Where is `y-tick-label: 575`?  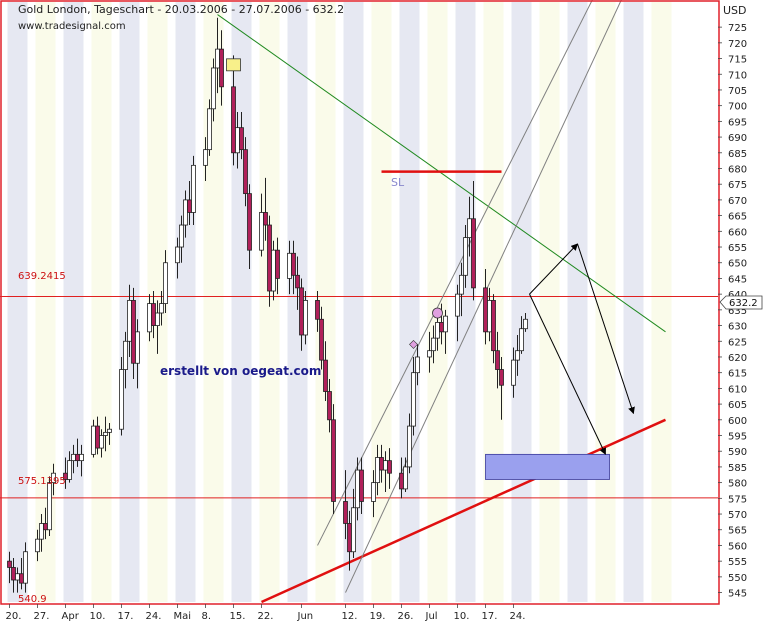 y-tick-label: 575 is located at coordinates (737, 499).